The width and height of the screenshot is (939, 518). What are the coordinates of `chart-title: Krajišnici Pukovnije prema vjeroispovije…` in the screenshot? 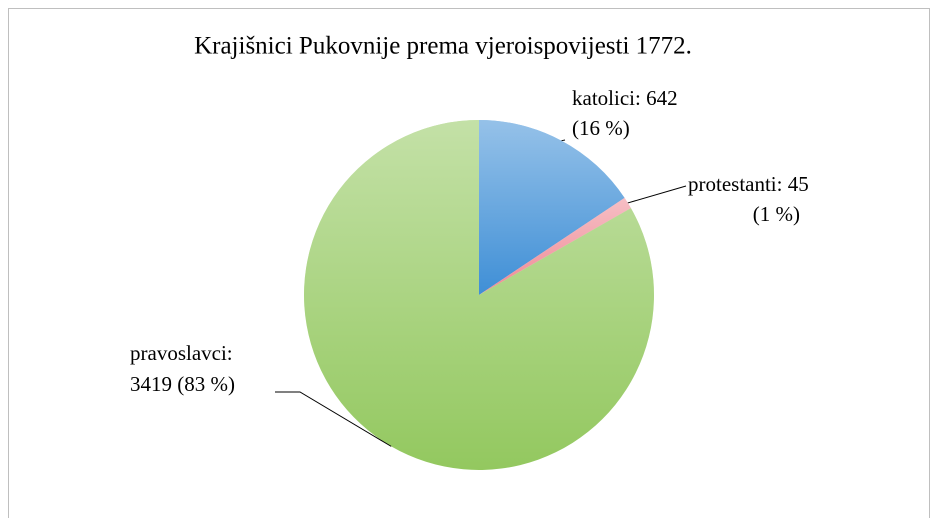 It's located at (443, 46).